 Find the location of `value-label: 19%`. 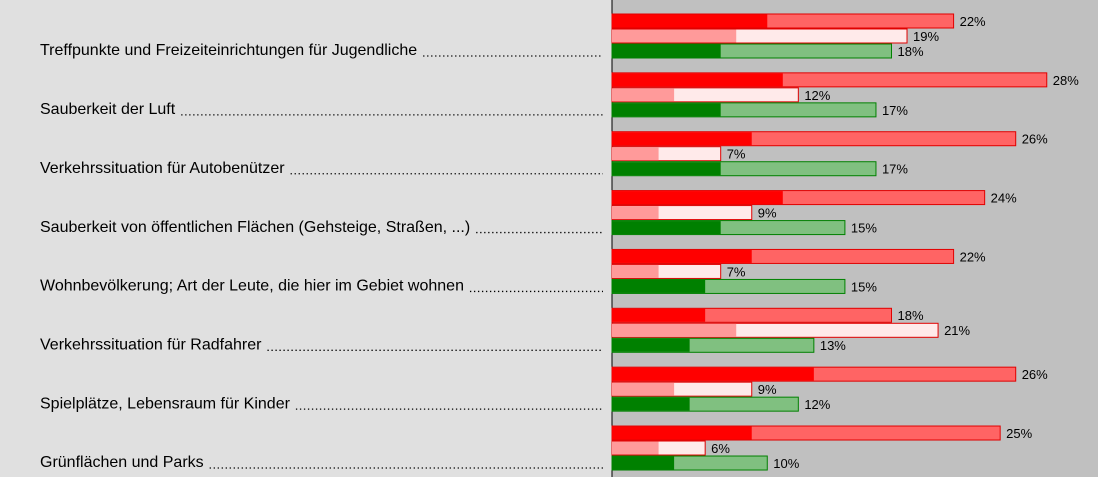

value-label: 19% is located at coordinates (926, 36).